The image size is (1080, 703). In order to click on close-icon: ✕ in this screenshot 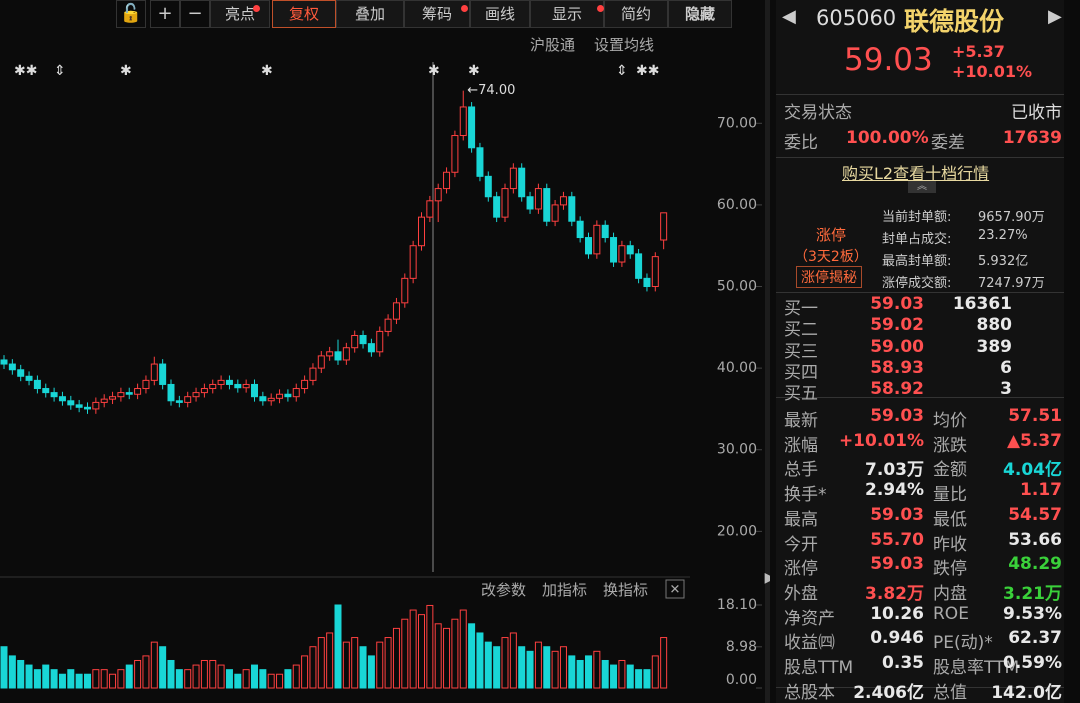, I will do `click(675, 590)`.